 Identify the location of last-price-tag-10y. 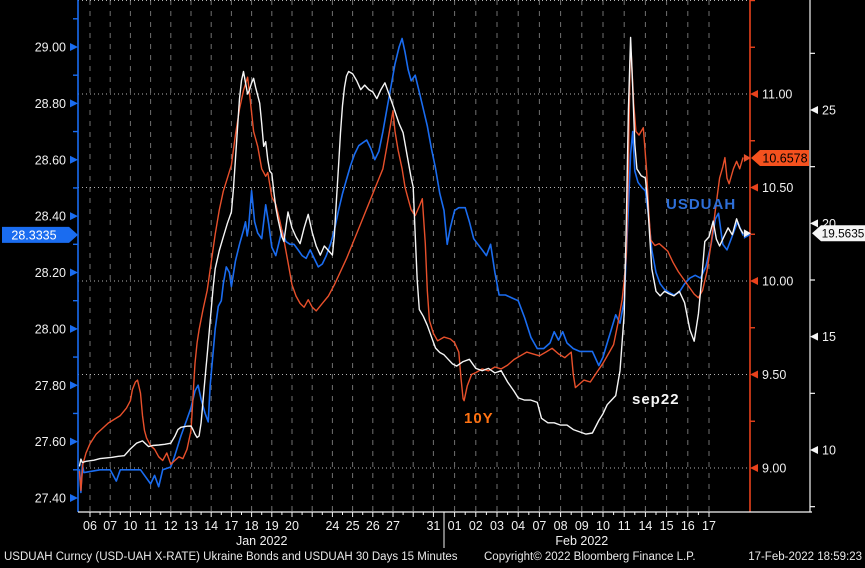
(780, 157).